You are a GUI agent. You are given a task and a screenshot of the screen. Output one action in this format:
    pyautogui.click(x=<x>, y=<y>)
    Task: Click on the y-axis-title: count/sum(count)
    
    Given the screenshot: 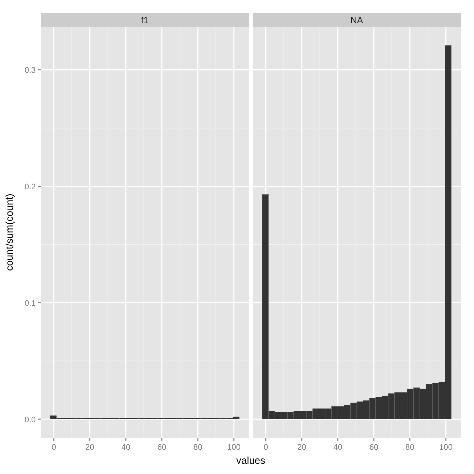 What is the action you would take?
    pyautogui.click(x=10, y=233)
    